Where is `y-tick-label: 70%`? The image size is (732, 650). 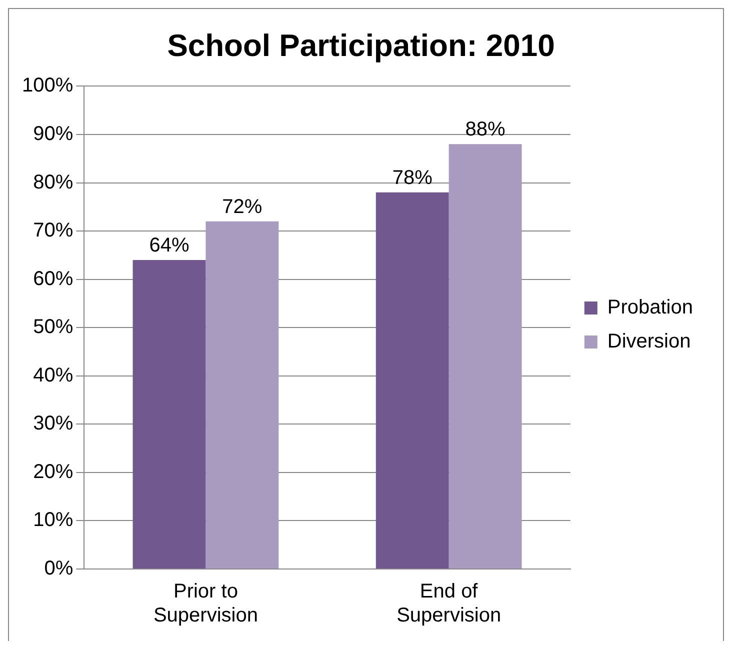 y-tick-label: 70% is located at coordinates (53, 231).